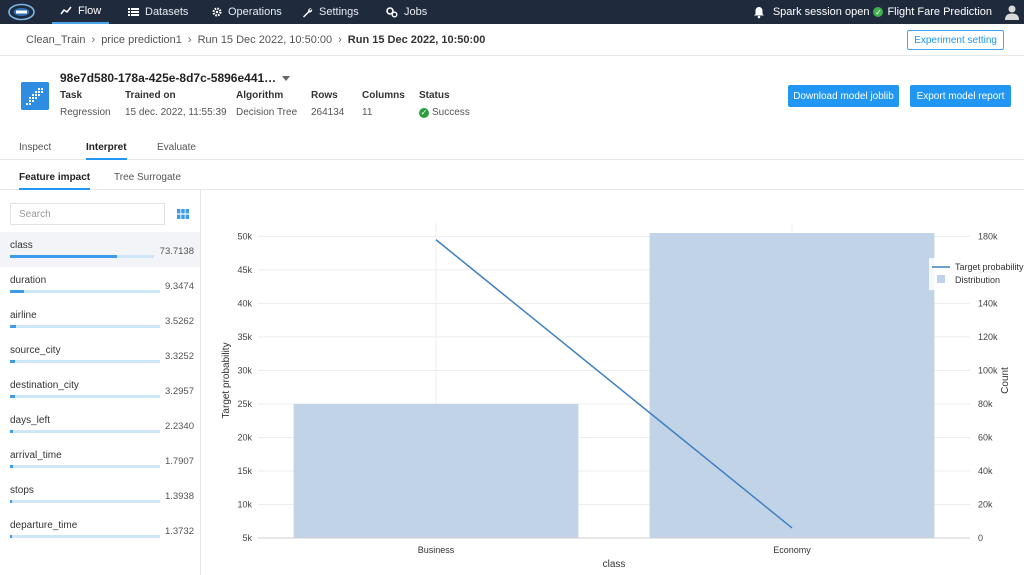 The height and width of the screenshot is (575, 1024). Describe the element at coordinates (308, 12) in the screenshot. I see `wrench-icon` at that location.